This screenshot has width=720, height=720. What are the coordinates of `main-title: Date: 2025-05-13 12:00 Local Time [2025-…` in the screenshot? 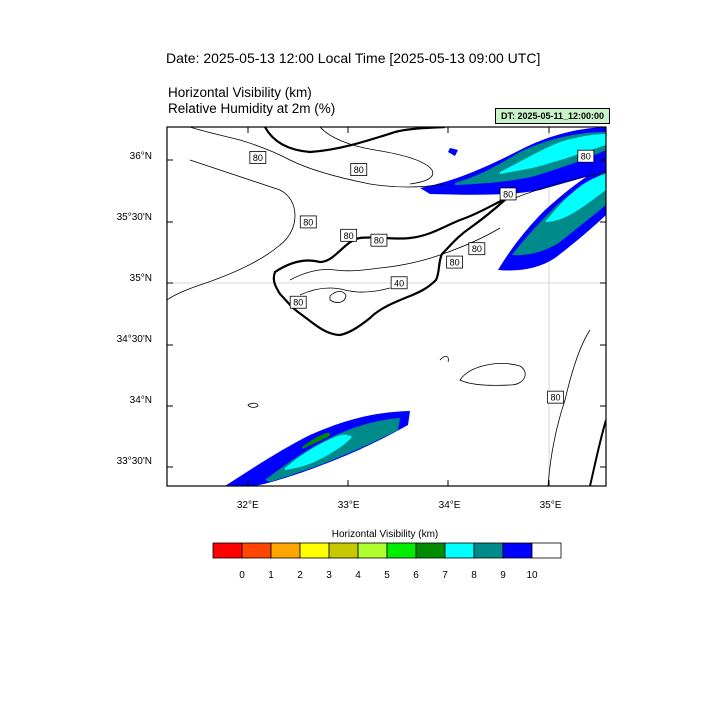 It's located at (353, 58).